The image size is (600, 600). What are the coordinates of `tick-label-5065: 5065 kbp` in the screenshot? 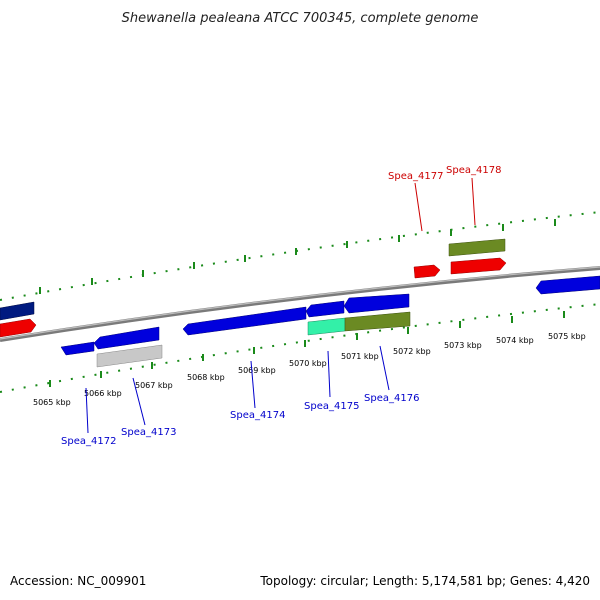 It's located at (52, 402).